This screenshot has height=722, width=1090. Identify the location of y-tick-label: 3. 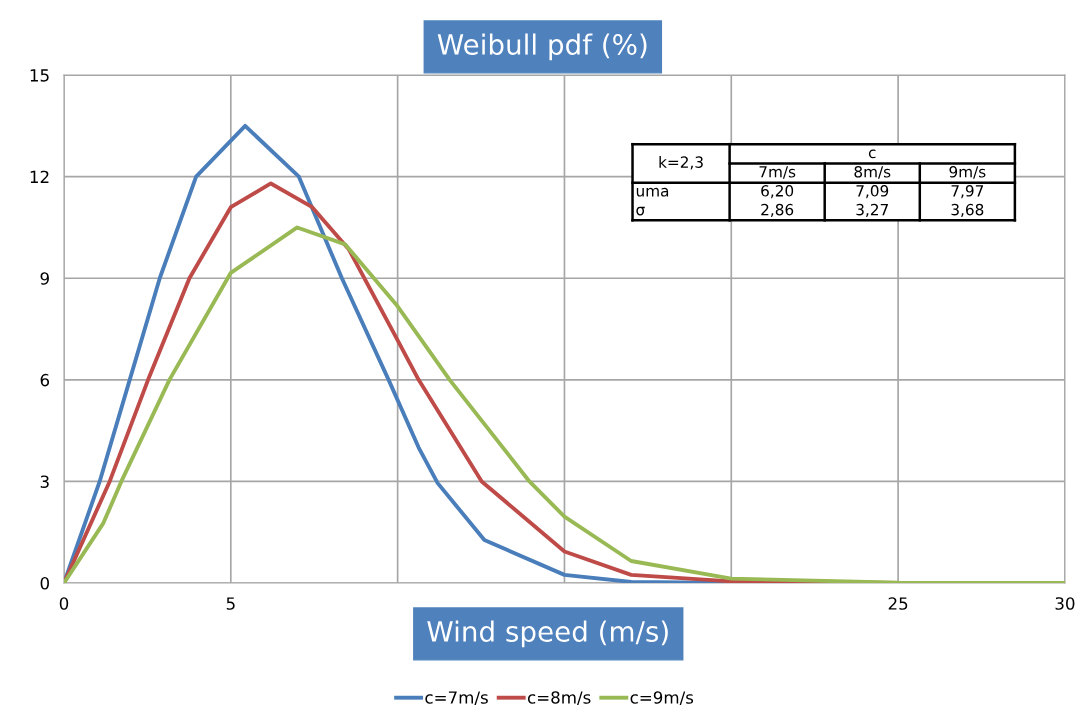
(44, 481).